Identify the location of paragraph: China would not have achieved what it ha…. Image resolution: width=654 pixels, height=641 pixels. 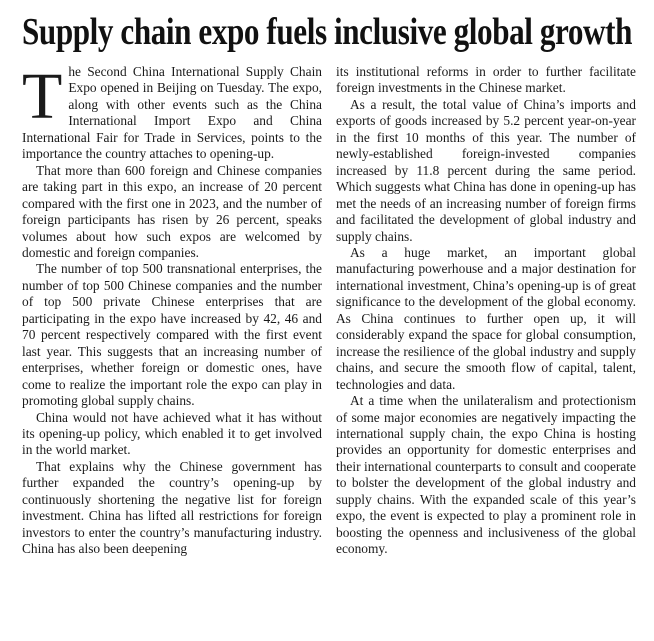
(172, 434).